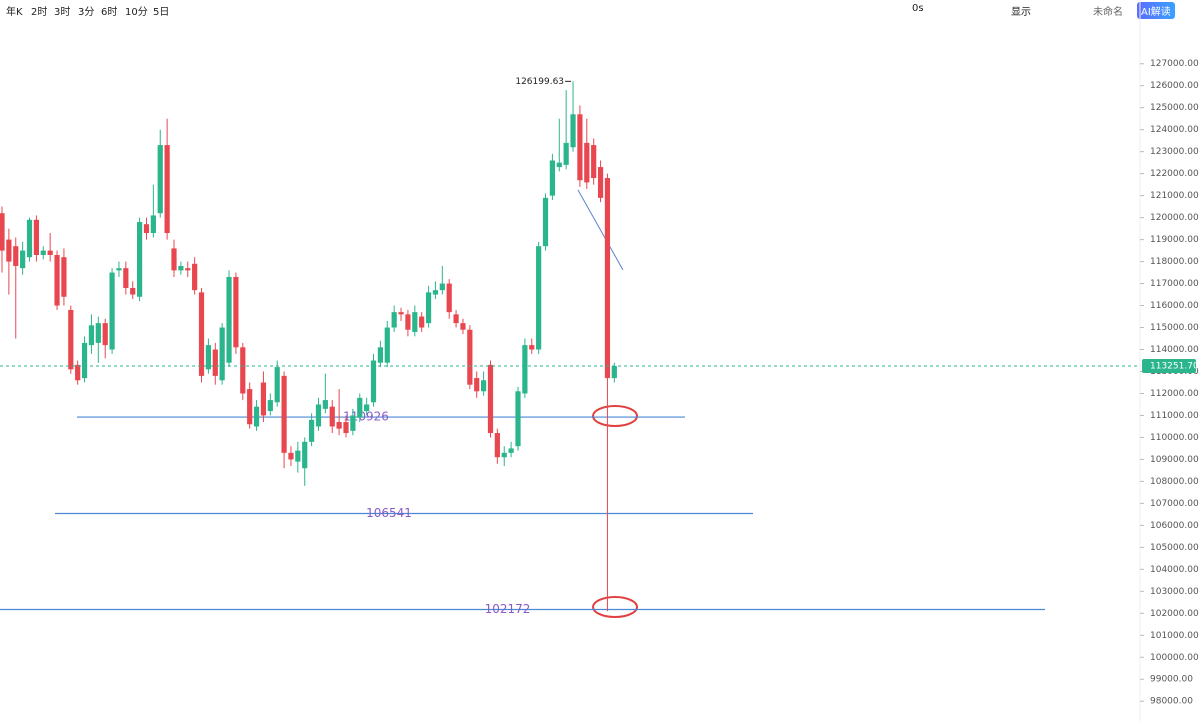 Image resolution: width=1200 pixels, height=721 pixels. I want to click on period: 6时, so click(109, 12).